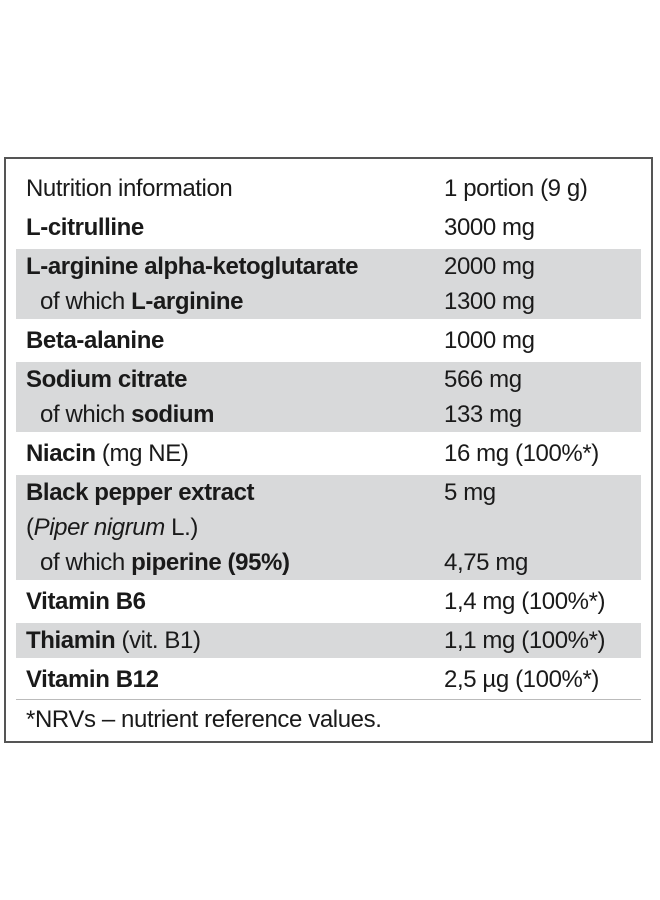 This screenshot has width=660, height=900. I want to click on name-part: piperine (95%), so click(210, 562).